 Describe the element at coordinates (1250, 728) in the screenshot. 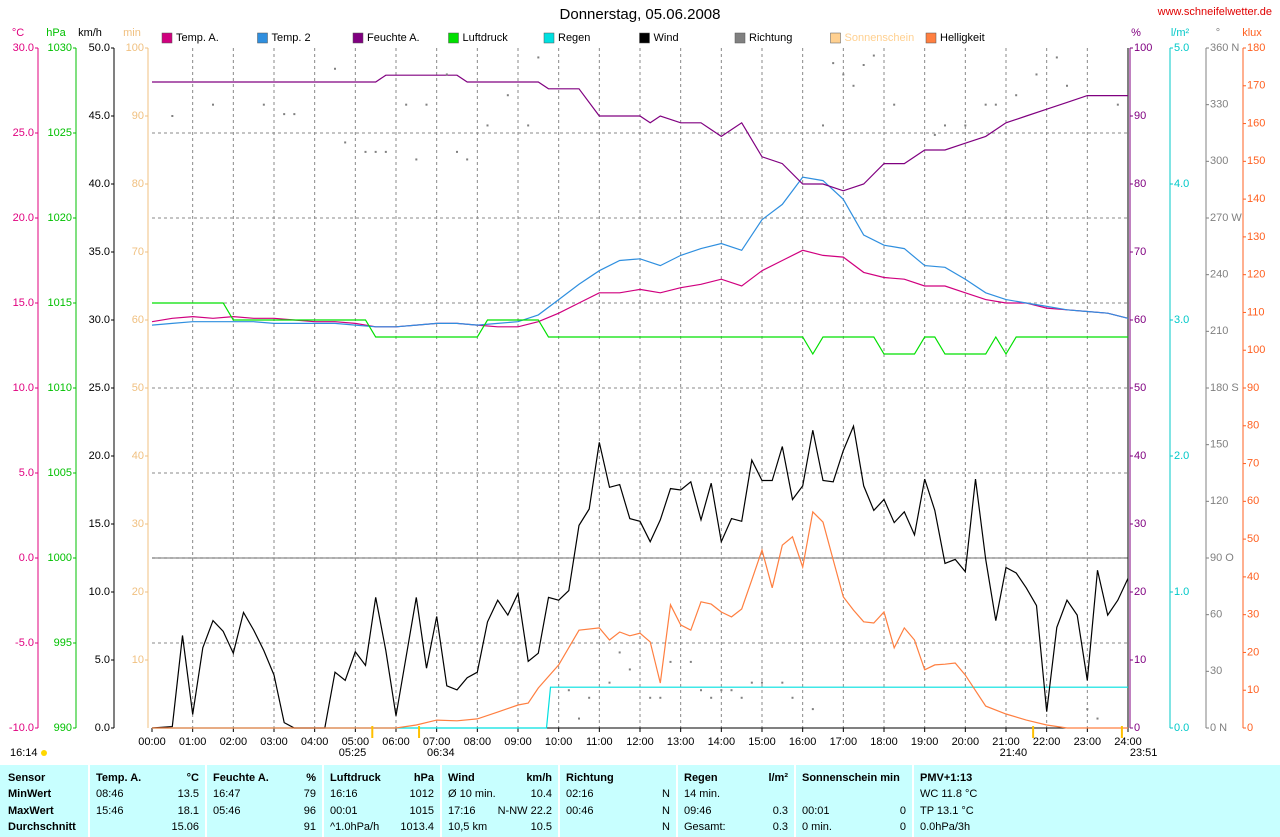

I see `y-tick-label: 0` at that location.